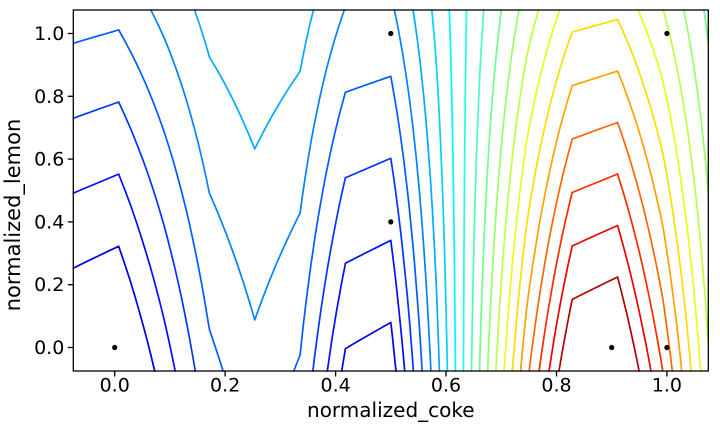  What do you see at coordinates (49, 97) in the screenshot?
I see `y-tick-label: 0.8` at bounding box center [49, 97].